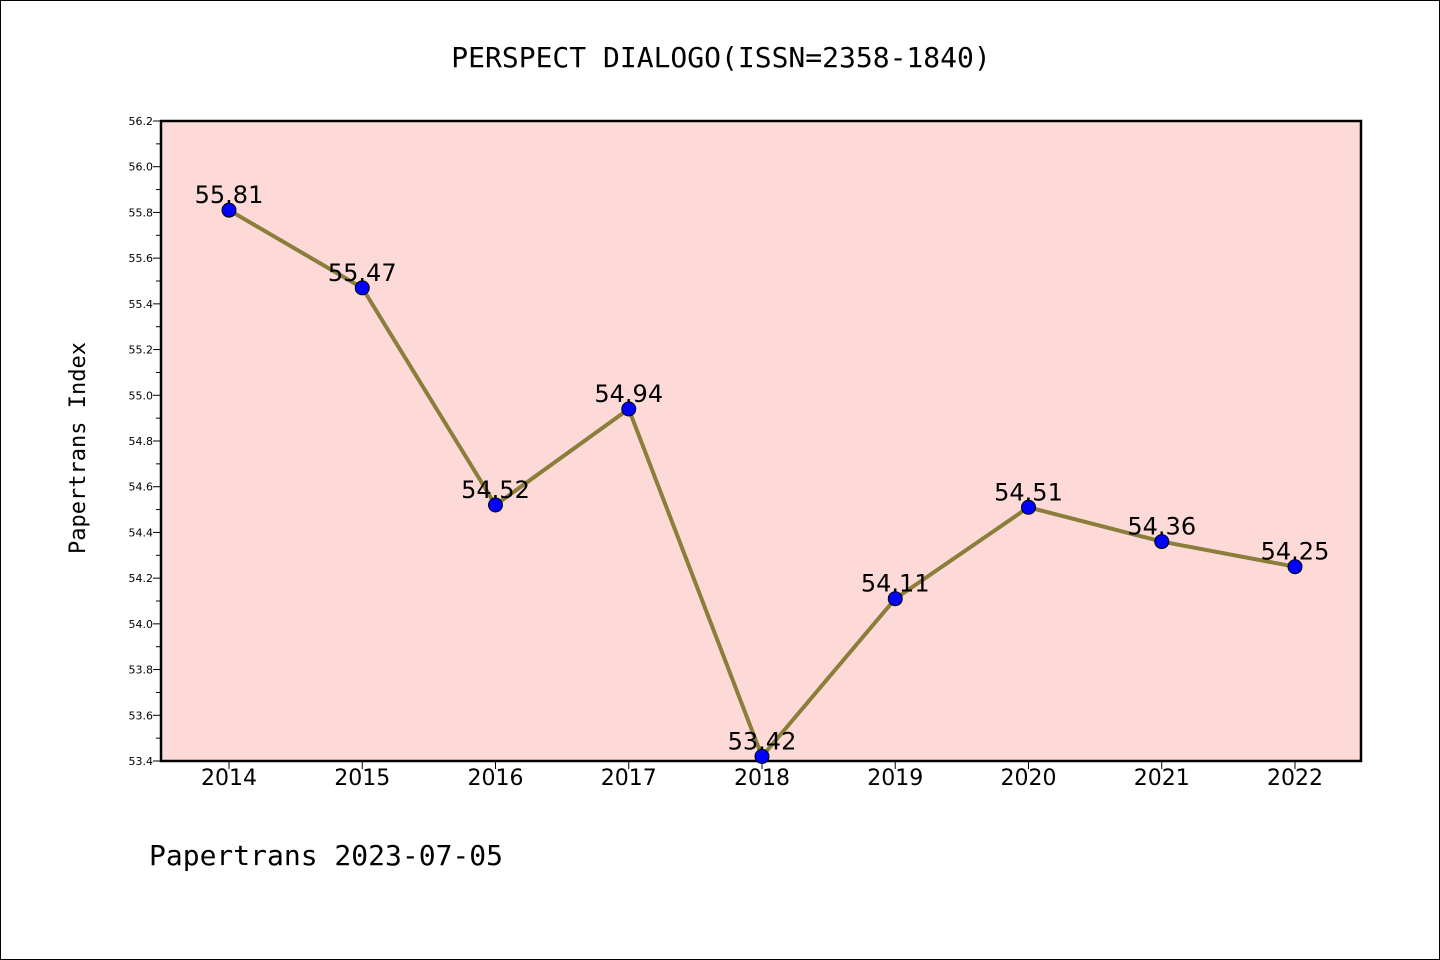 The image size is (1440, 960). Describe the element at coordinates (141, 167) in the screenshot. I see `y-tick-label: 56.0` at that location.